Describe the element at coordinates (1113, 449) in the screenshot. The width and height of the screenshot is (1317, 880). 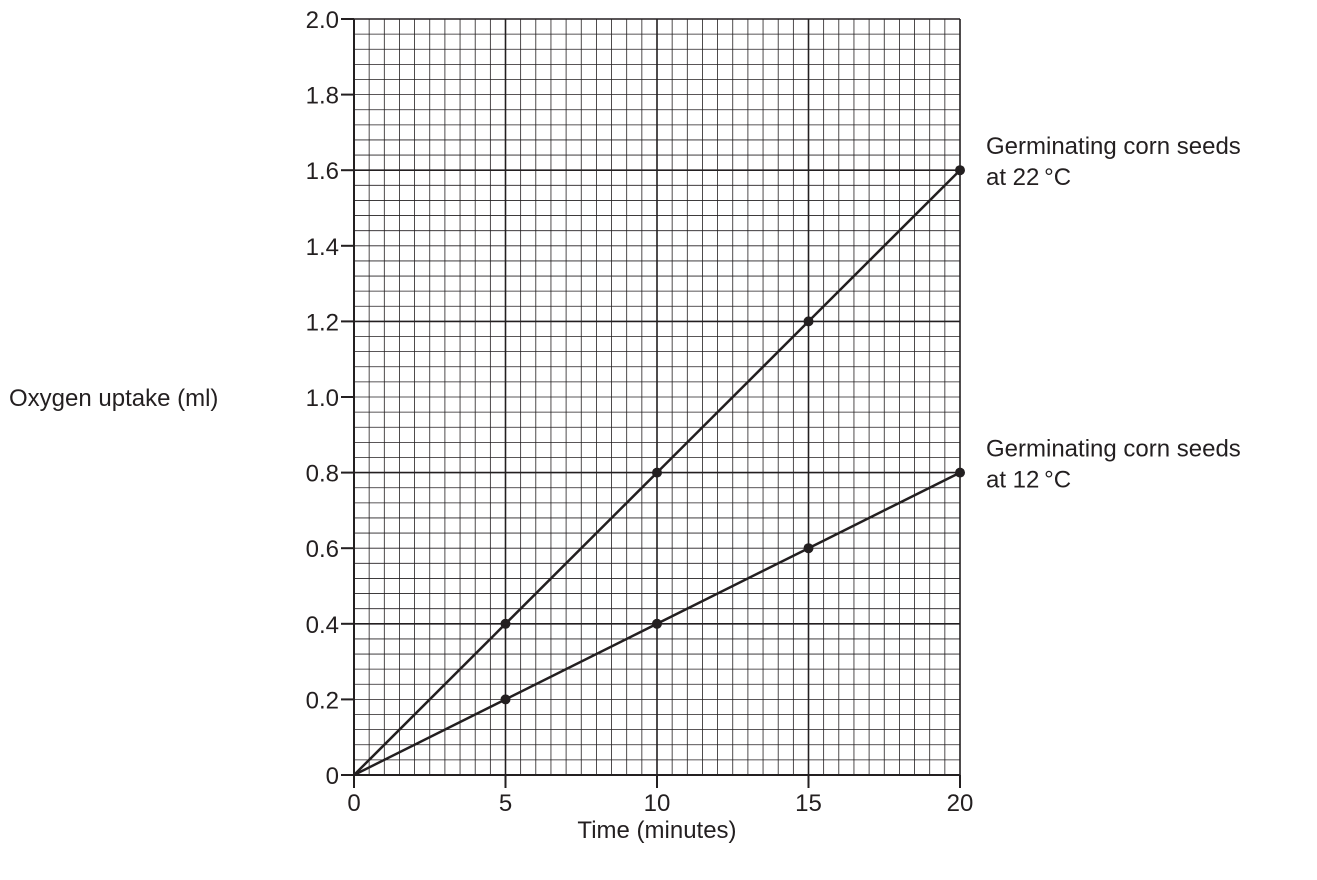
I see `series-label-2: Germinating corn seeds` at that location.